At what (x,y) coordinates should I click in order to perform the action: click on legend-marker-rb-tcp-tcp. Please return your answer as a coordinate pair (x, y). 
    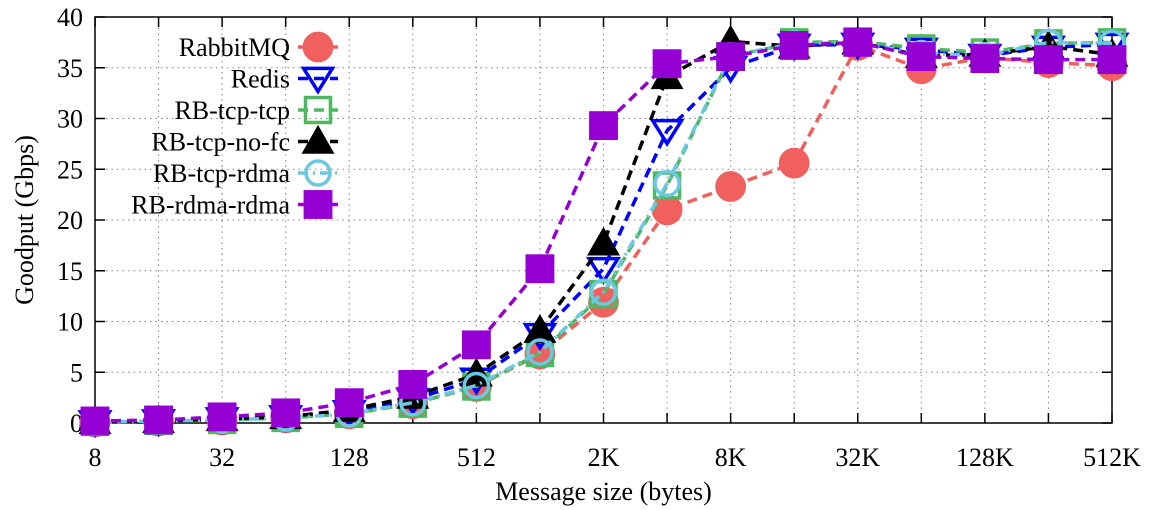
    Looking at the image, I should click on (318, 110).